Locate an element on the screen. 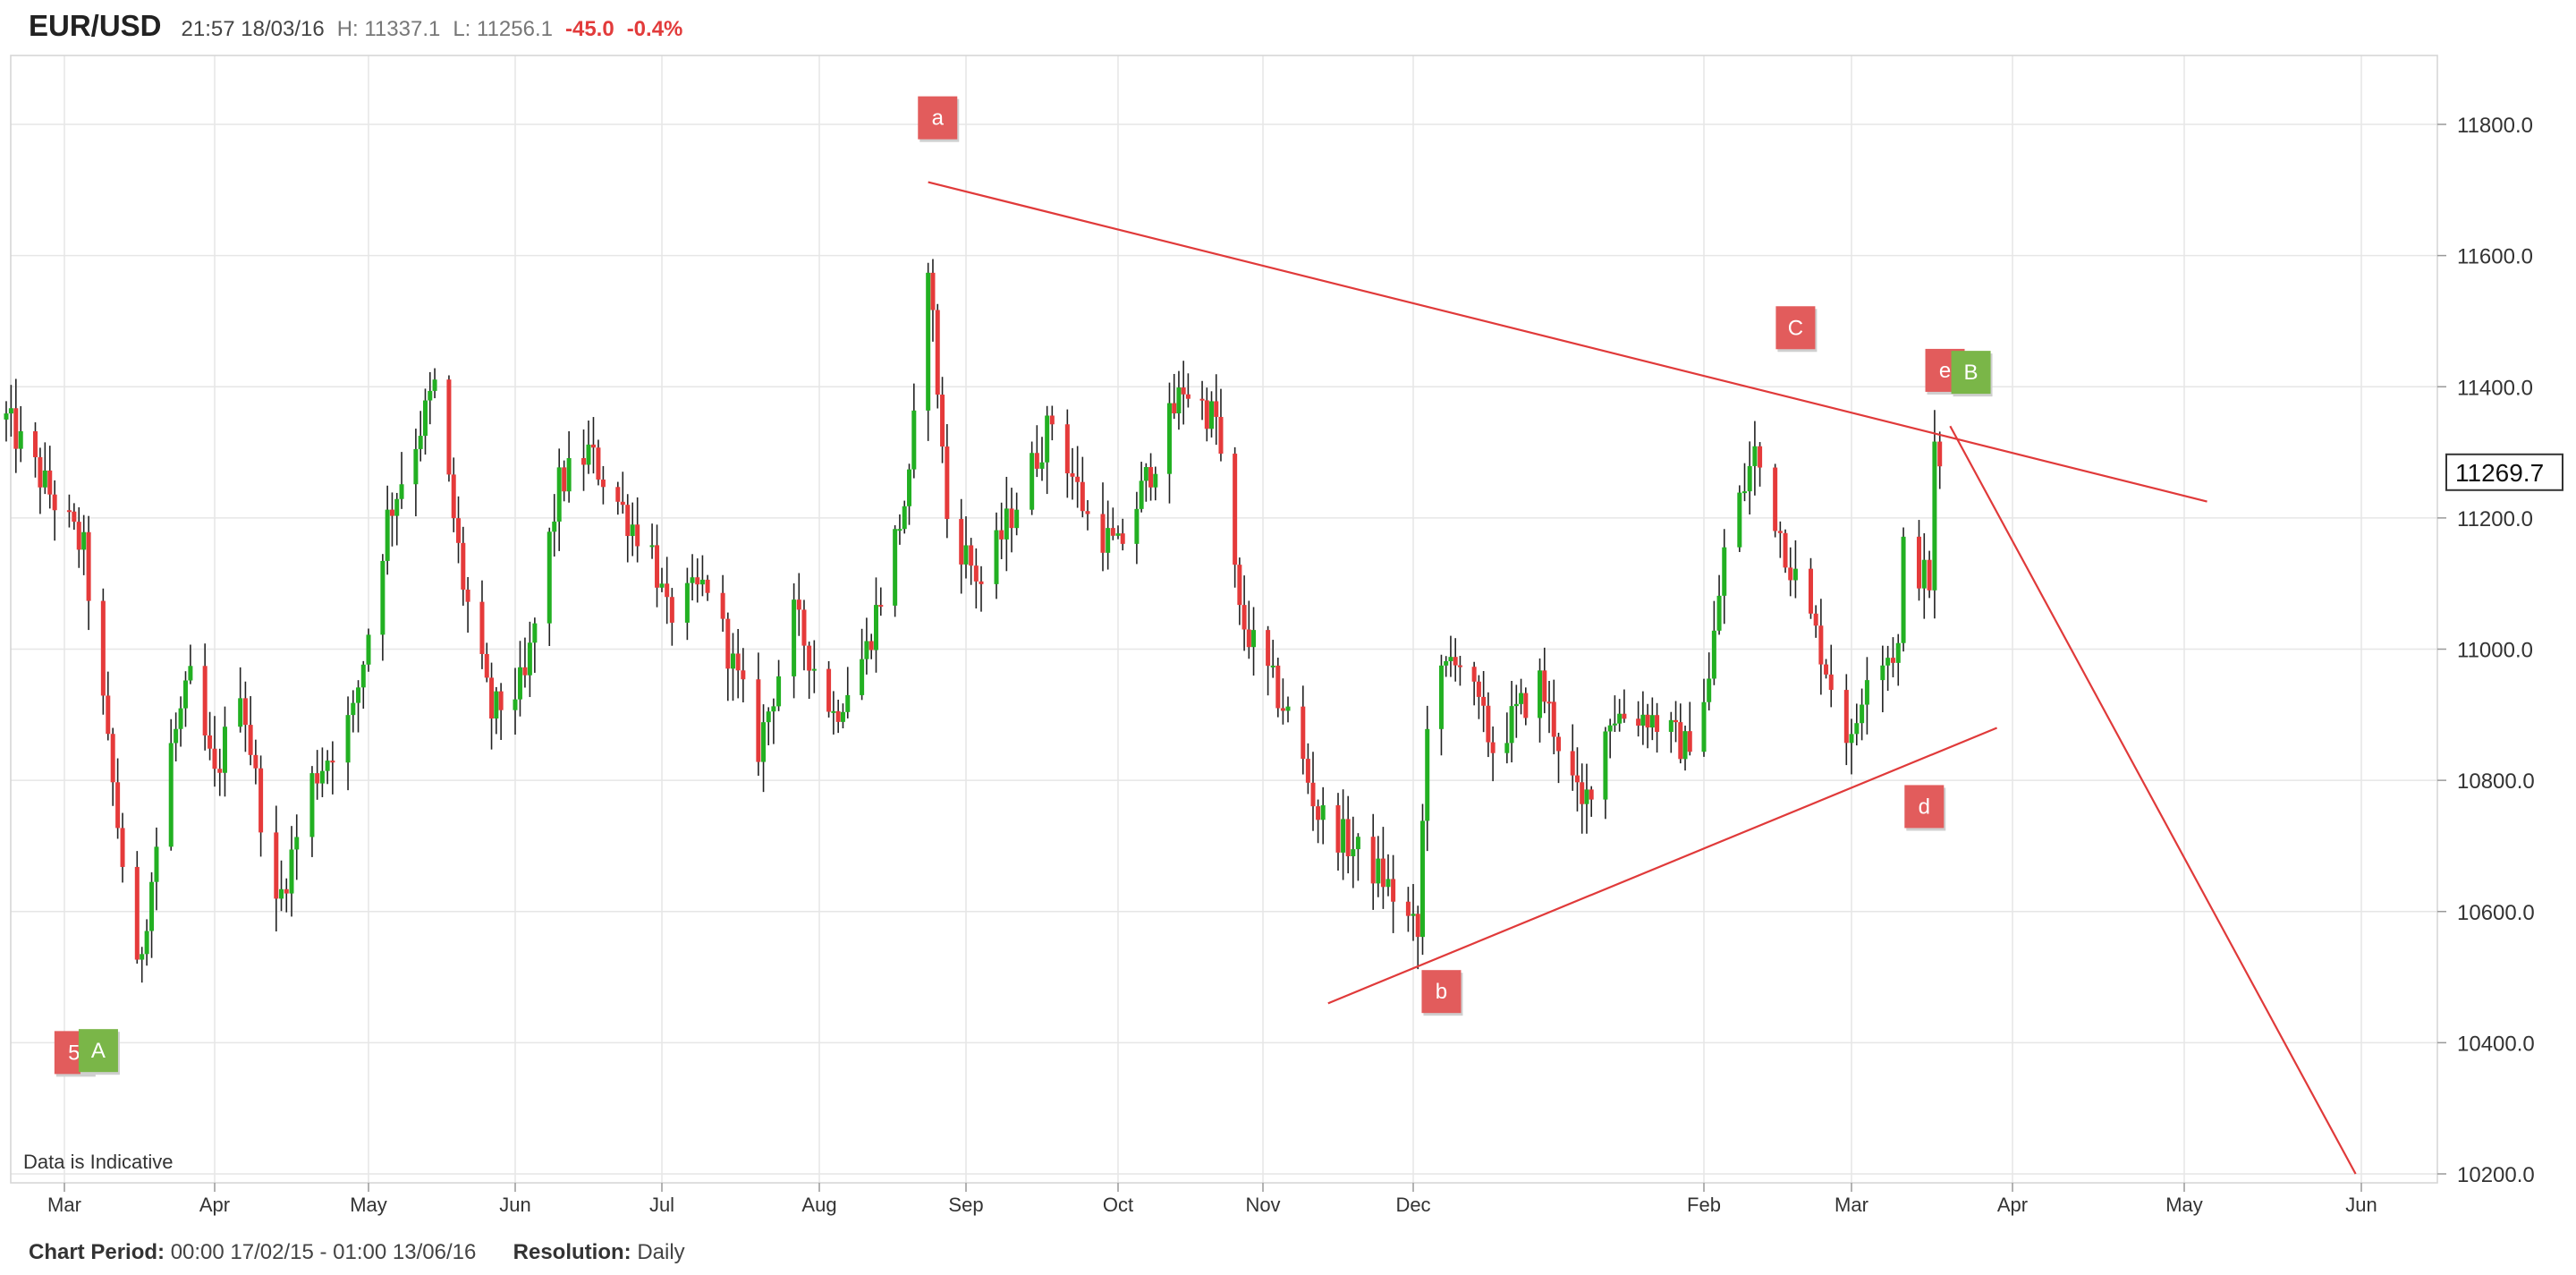 This screenshot has width=2576, height=1275. y-tick-label: 11200.0 is located at coordinates (2495, 519).